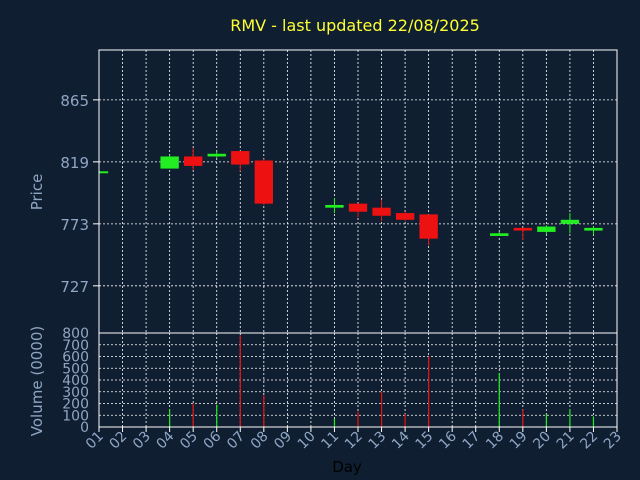  What do you see at coordinates (589, 441) in the screenshot?
I see `x-tick-label: 22` at bounding box center [589, 441].